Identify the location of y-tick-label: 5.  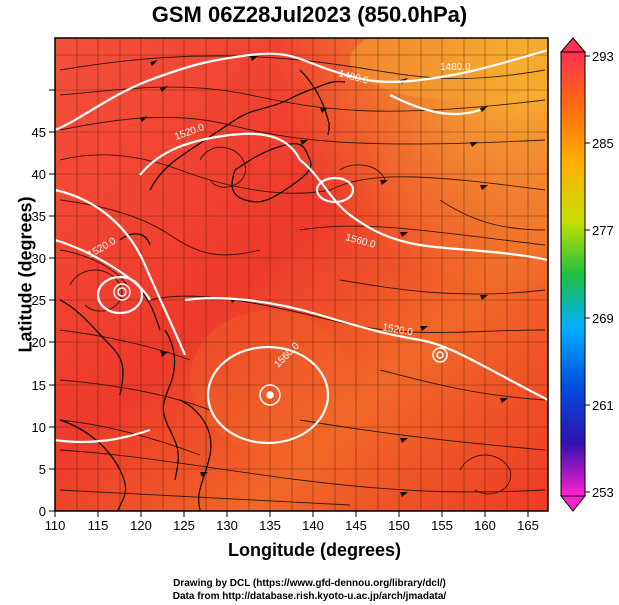
(42, 469).